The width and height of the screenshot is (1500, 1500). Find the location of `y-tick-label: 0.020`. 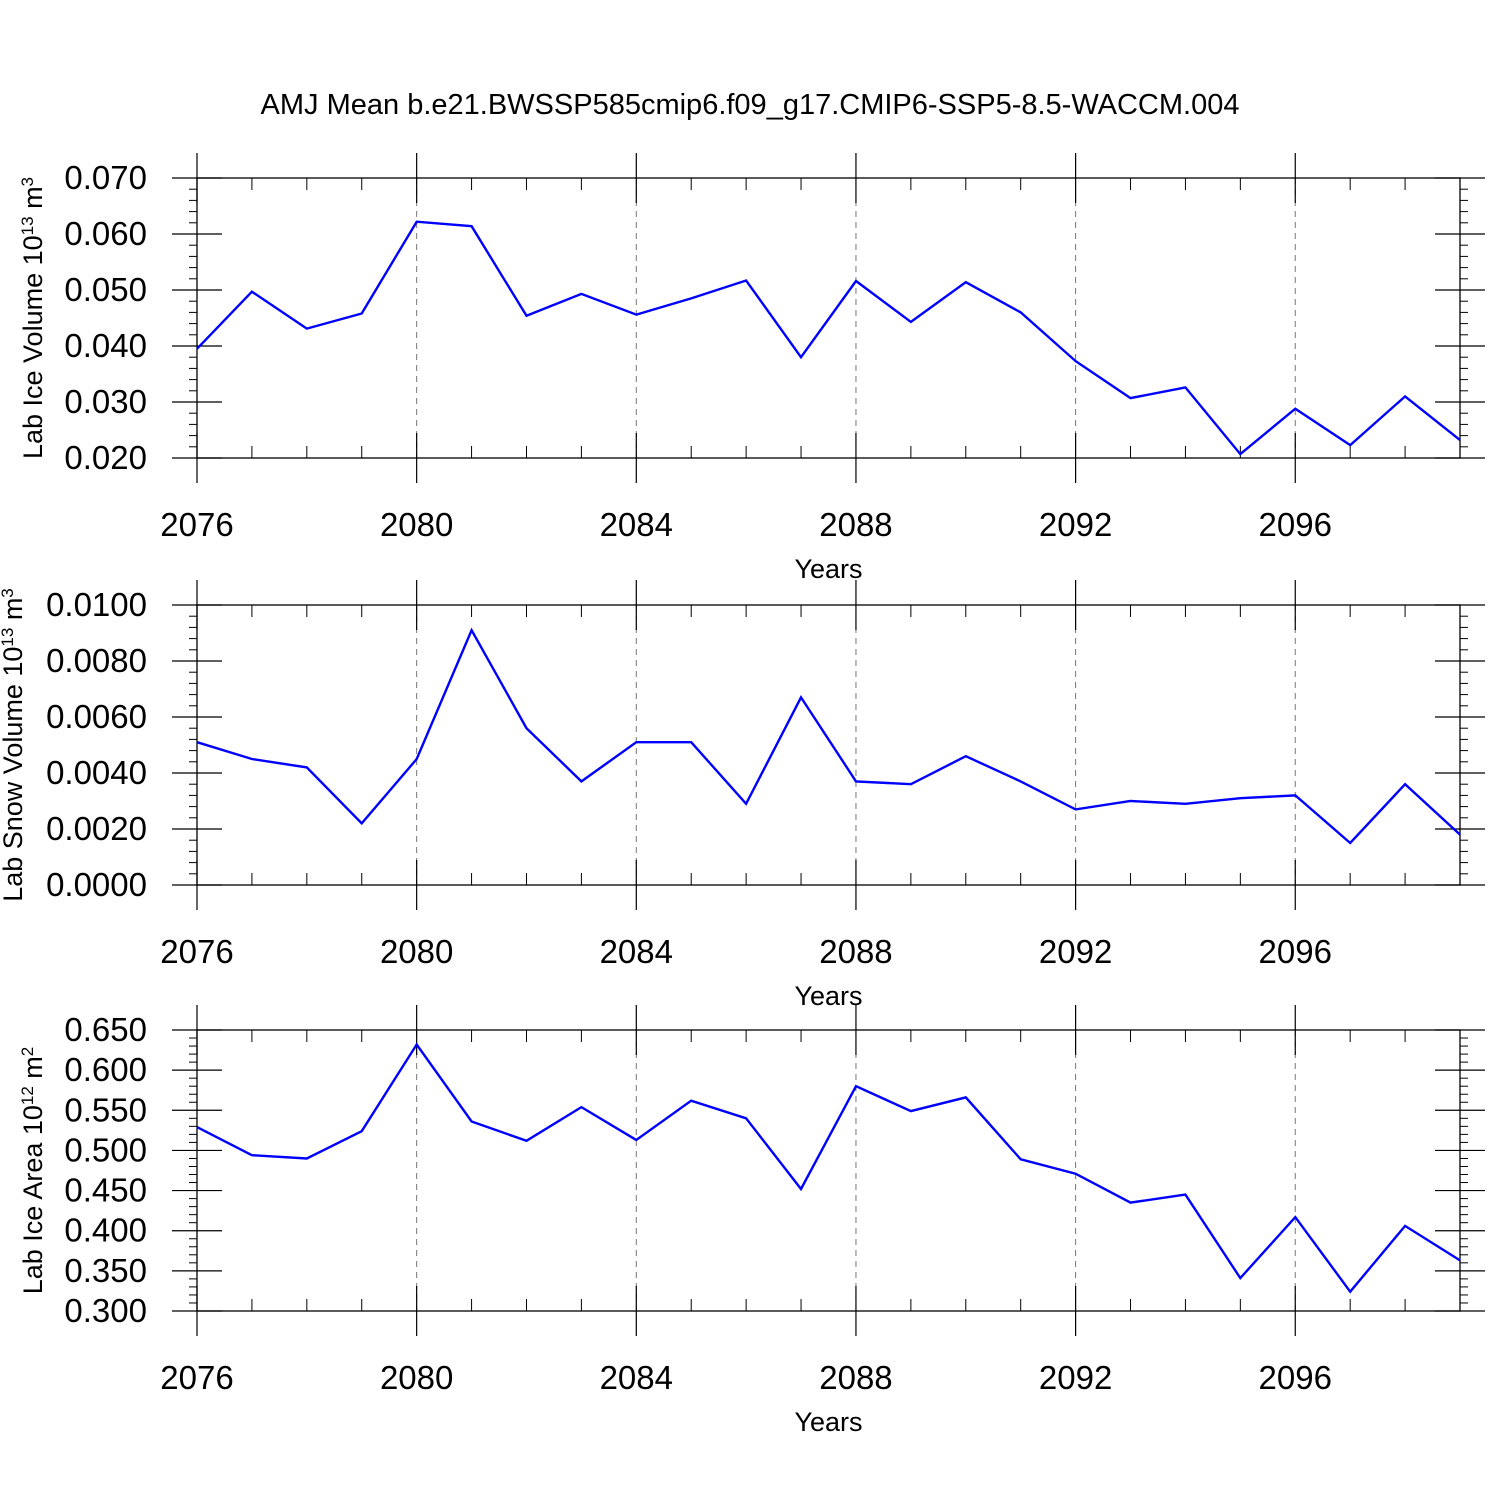

y-tick-label: 0.020 is located at coordinates (105, 457).